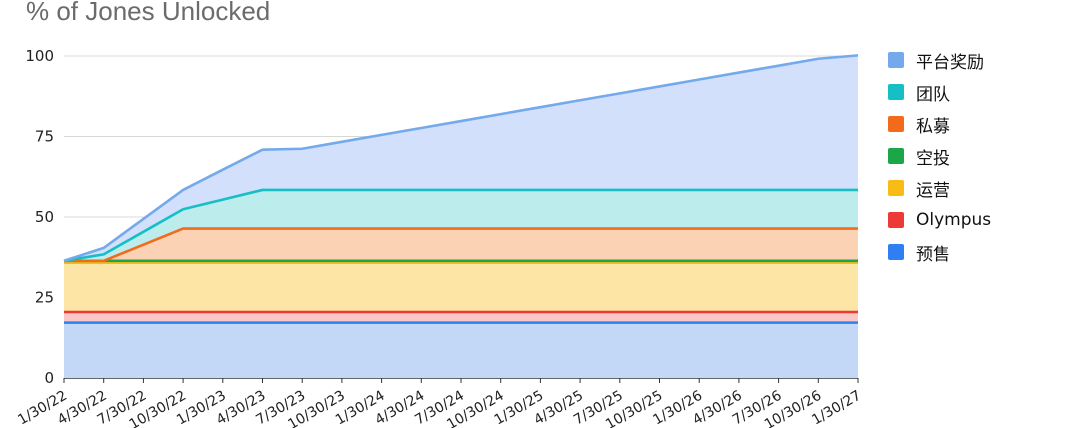 This screenshot has height=428, width=1080. I want to click on legend-label: 私募, so click(933, 126).